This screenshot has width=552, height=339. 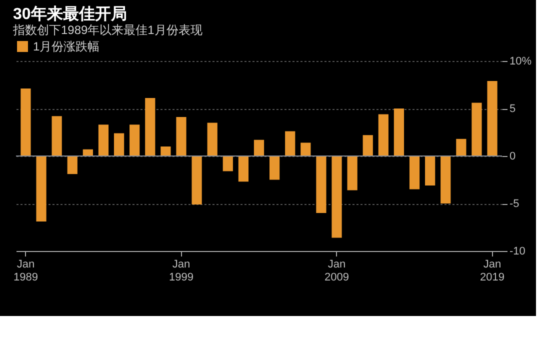 What do you see at coordinates (521, 62) in the screenshot?
I see `y-tick-label: 10%` at bounding box center [521, 62].